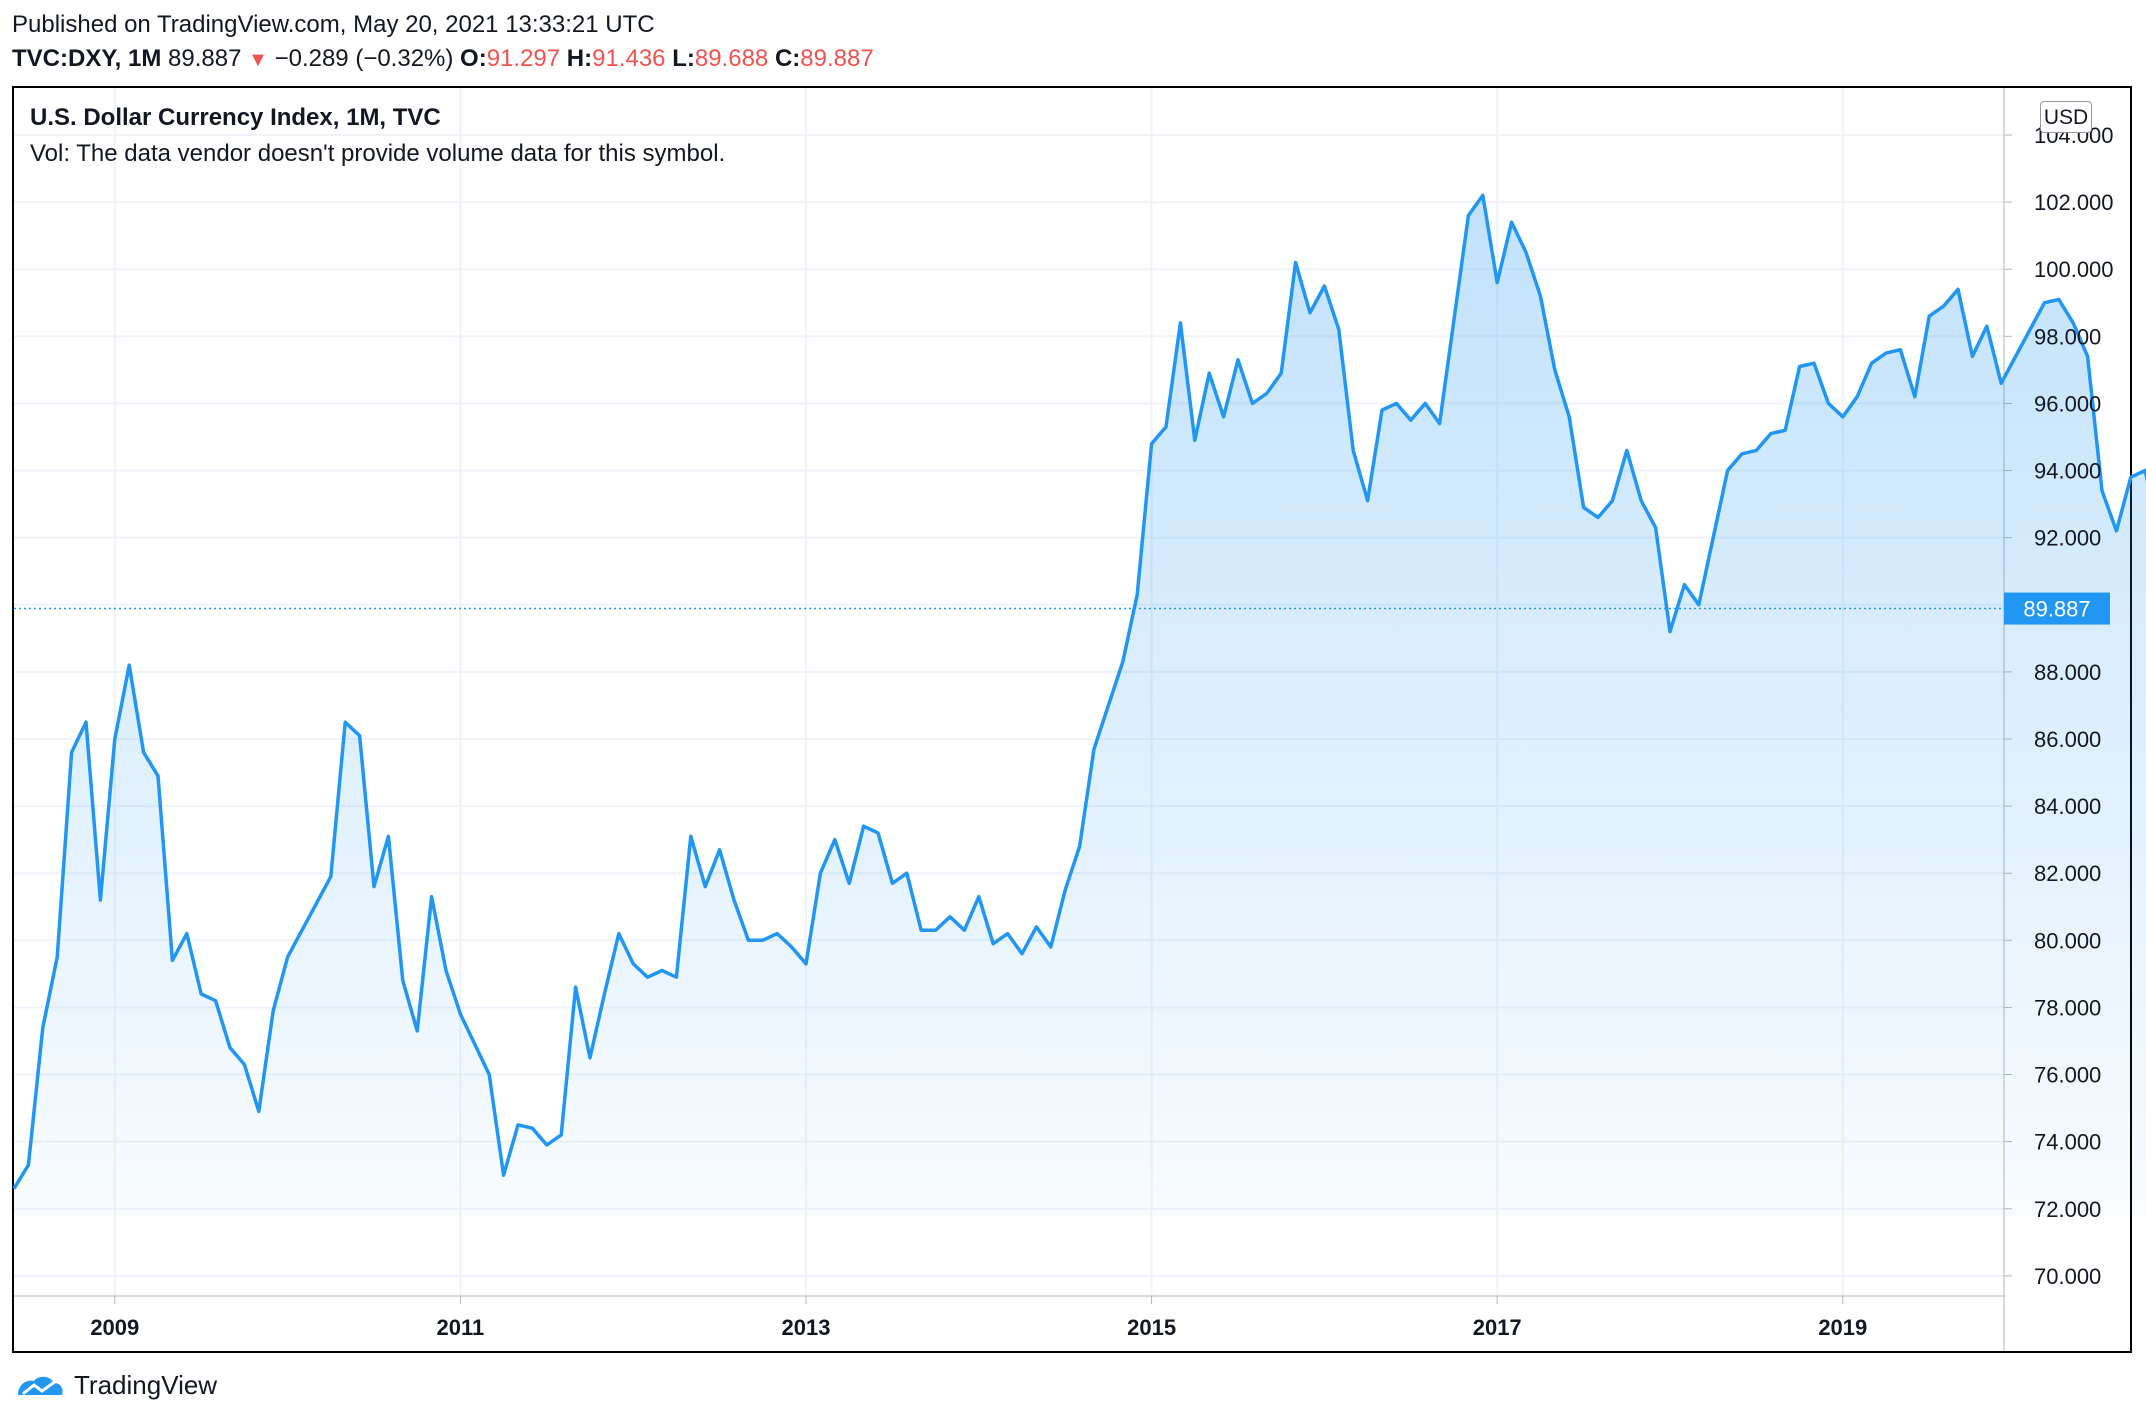  Describe the element at coordinates (806, 1327) in the screenshot. I see `x-tick-label: 2013` at that location.